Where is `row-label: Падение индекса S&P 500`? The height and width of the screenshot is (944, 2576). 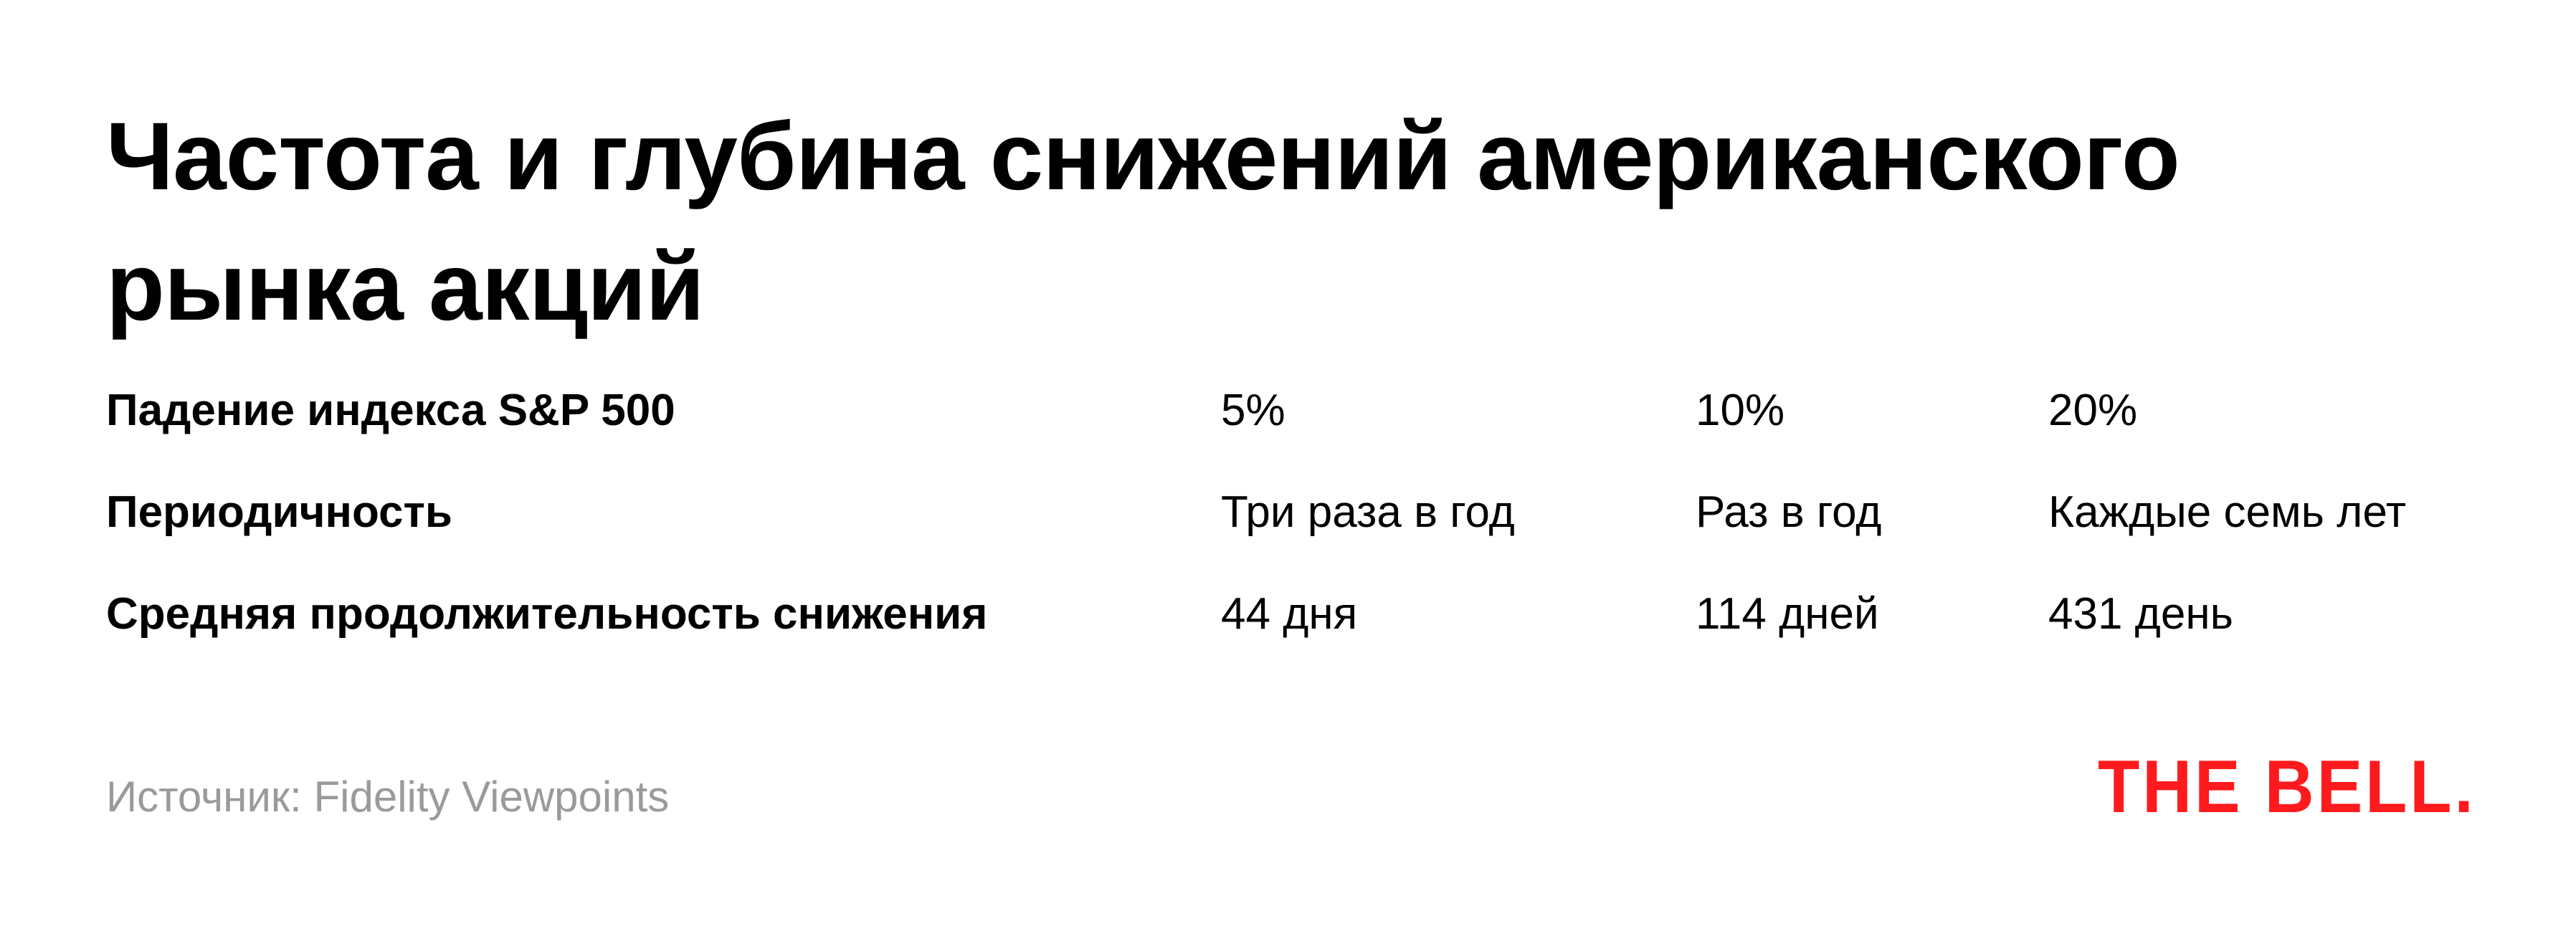
row-label: Падение индекса S&P 500 is located at coordinates (391, 410).